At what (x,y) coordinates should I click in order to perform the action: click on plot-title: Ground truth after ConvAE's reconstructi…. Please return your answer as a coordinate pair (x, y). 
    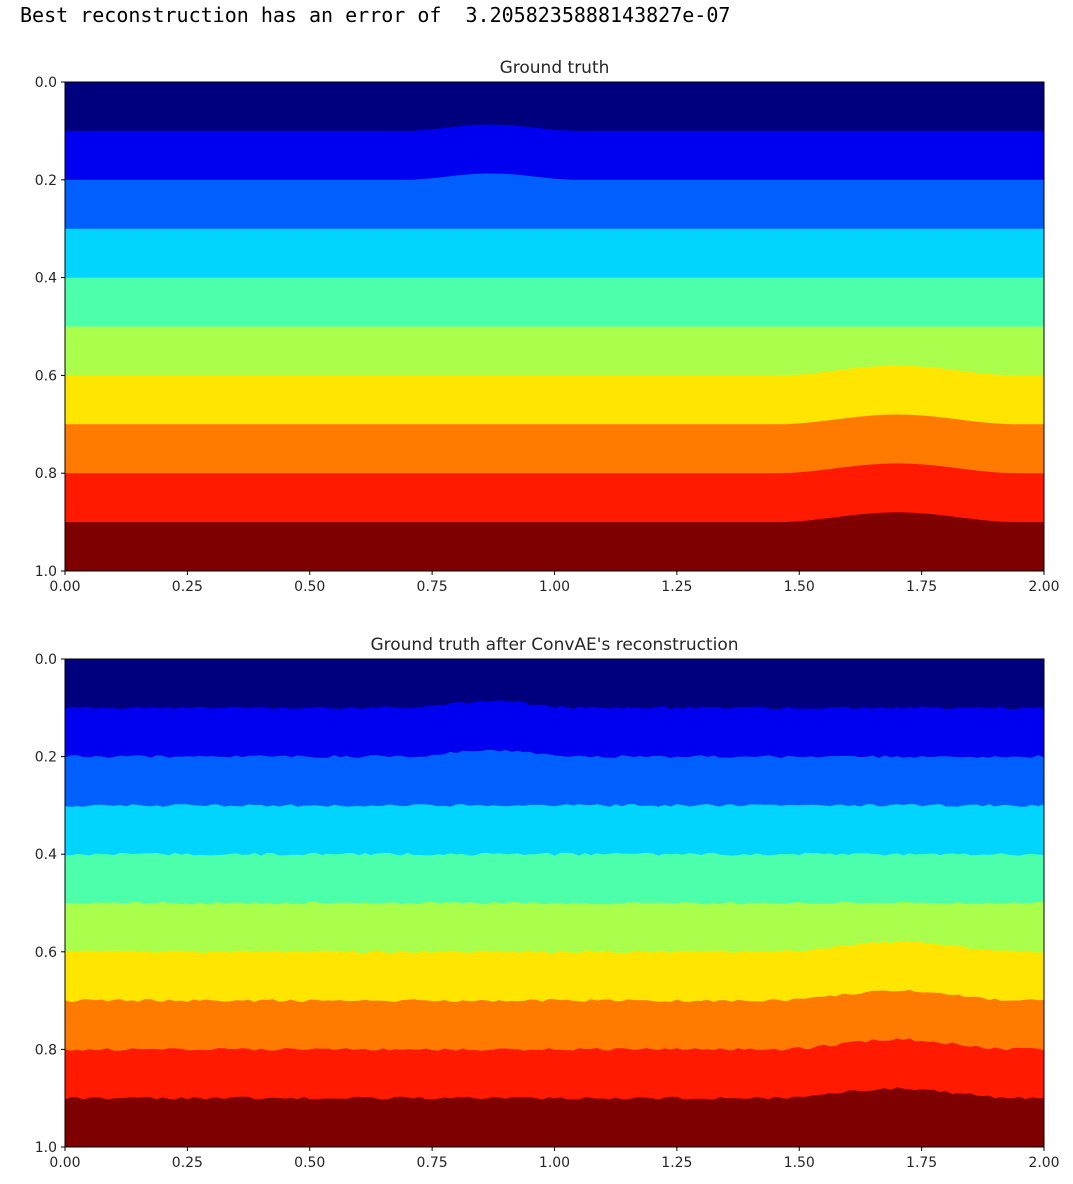
    Looking at the image, I should click on (554, 645).